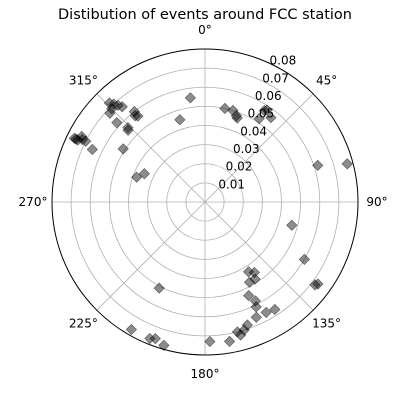 This screenshot has height=400, width=400. What do you see at coordinates (283, 61) in the screenshot?
I see `radius-tick-label-7: 0.08` at bounding box center [283, 61].